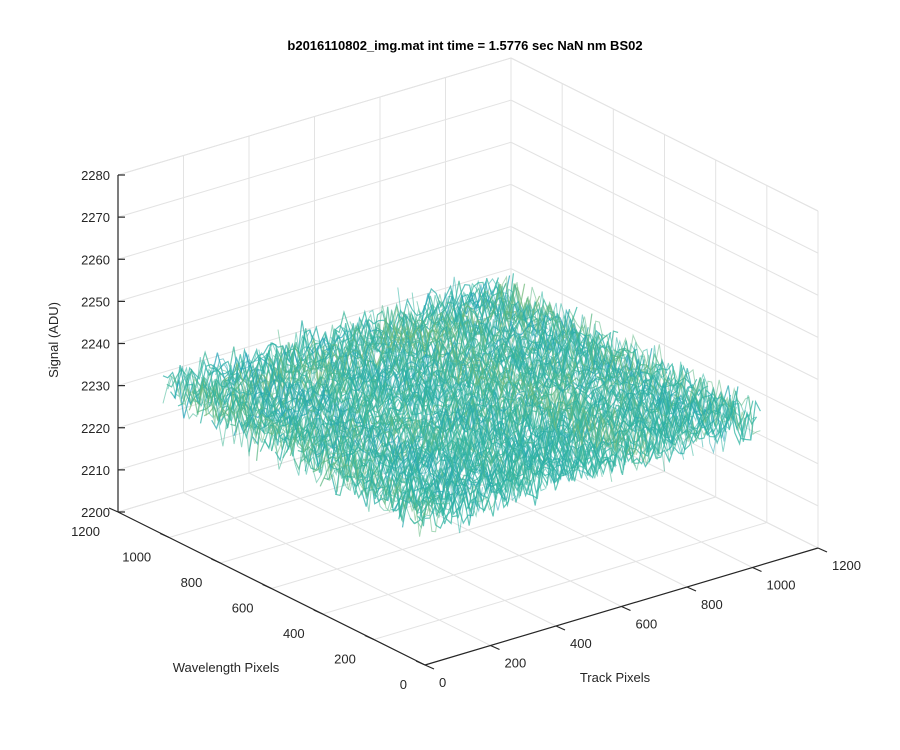 This screenshot has height=750, width=900. Describe the element at coordinates (53, 340) in the screenshot. I see `z-axis-label: Signal (ADU)` at that location.